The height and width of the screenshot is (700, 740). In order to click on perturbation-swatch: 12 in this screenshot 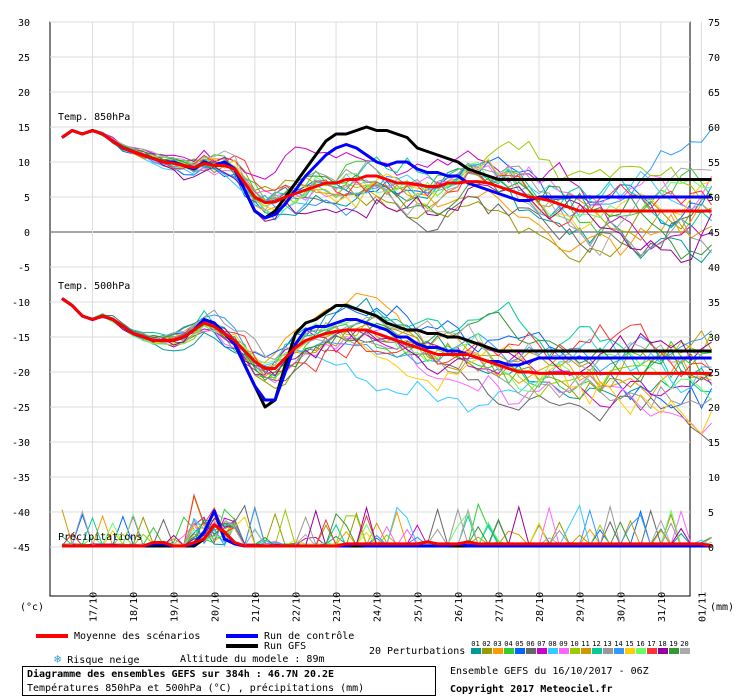, I will do `click(596, 648)`.